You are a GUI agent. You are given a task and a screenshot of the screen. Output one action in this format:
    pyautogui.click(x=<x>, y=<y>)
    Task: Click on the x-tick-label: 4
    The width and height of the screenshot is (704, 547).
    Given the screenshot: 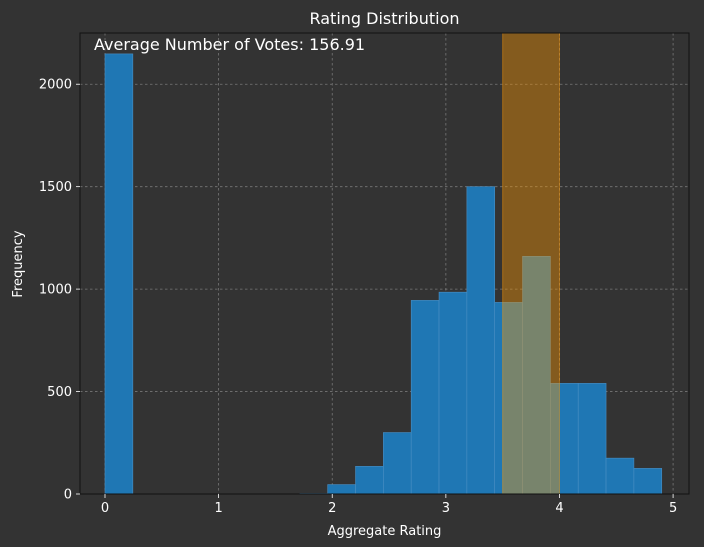 What is the action you would take?
    pyautogui.click(x=559, y=508)
    